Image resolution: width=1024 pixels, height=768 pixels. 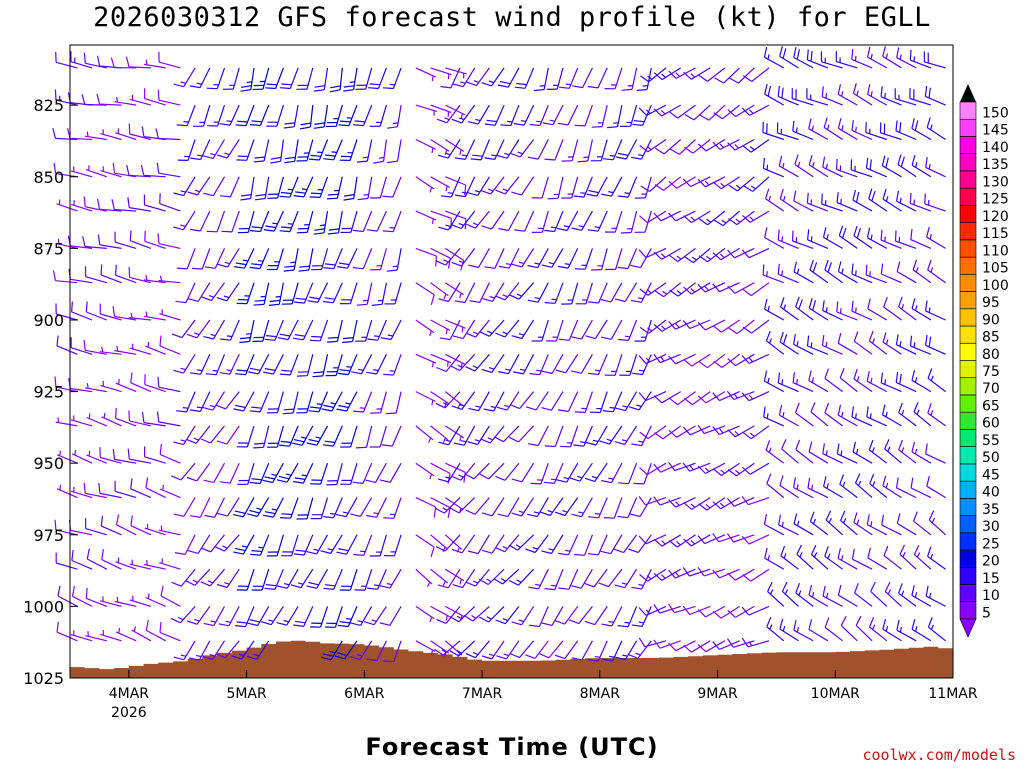 What do you see at coordinates (952, 694) in the screenshot?
I see `x-tick-label: 11MAR` at bounding box center [952, 694].